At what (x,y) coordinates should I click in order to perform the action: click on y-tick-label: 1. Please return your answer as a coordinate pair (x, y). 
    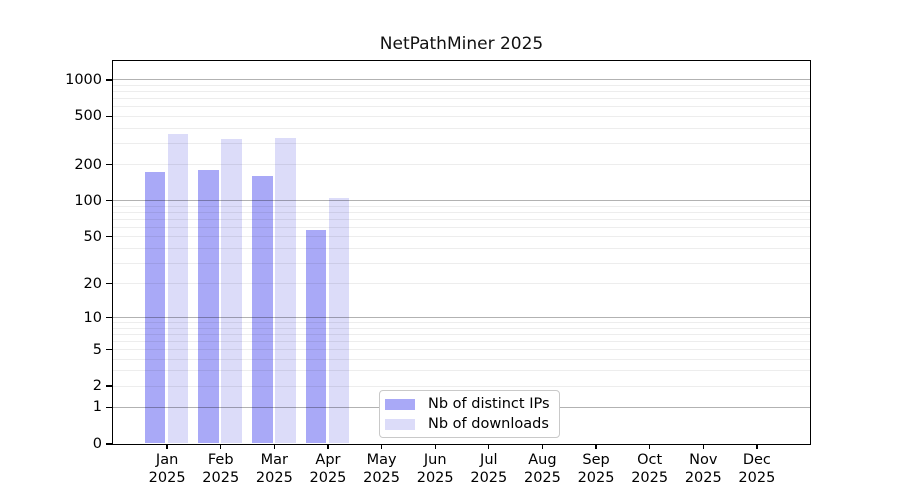
    Looking at the image, I should click on (97, 407).